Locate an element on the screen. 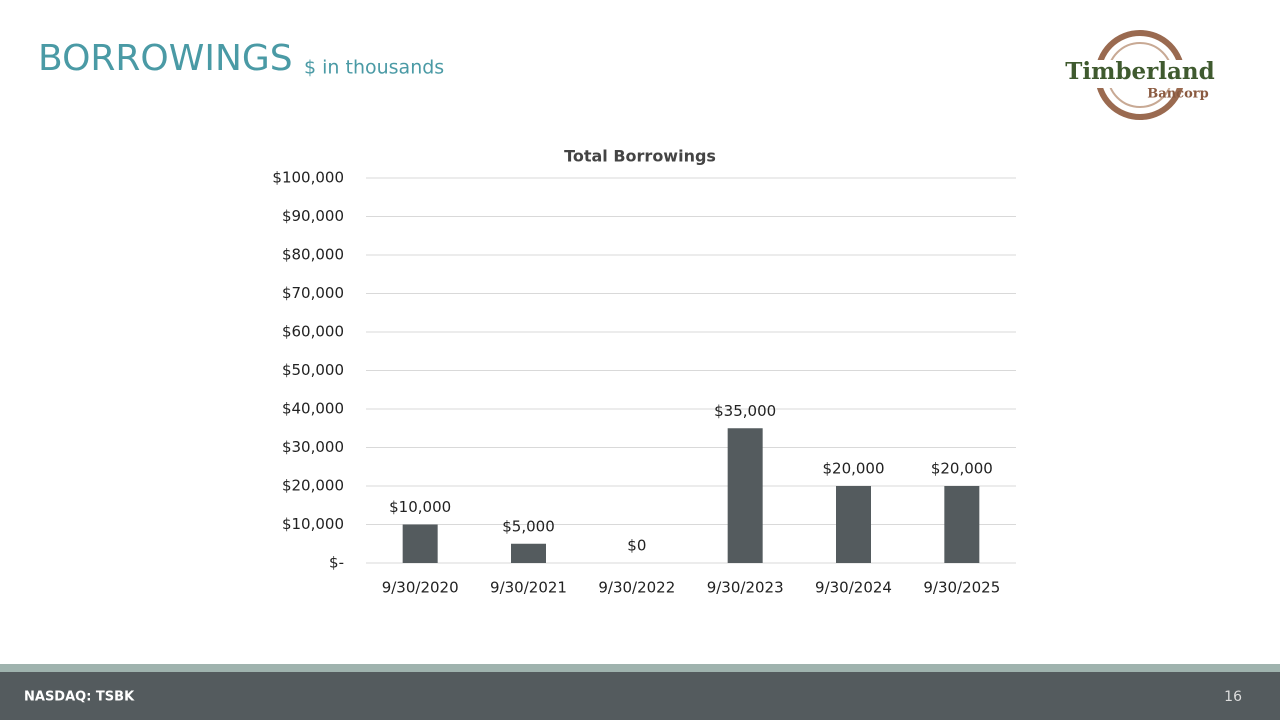 The width and height of the screenshot is (1280, 724). y-tick-label: $60,000 is located at coordinates (313, 332).